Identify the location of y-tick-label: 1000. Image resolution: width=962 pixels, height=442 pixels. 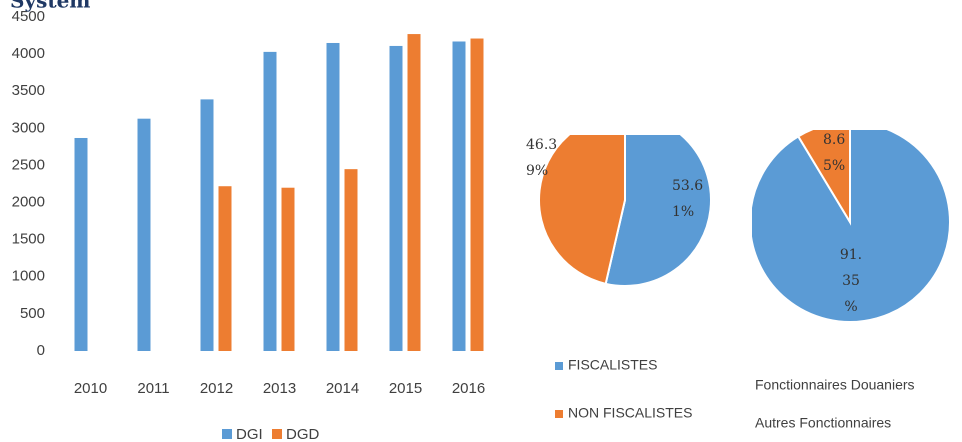
(28, 276).